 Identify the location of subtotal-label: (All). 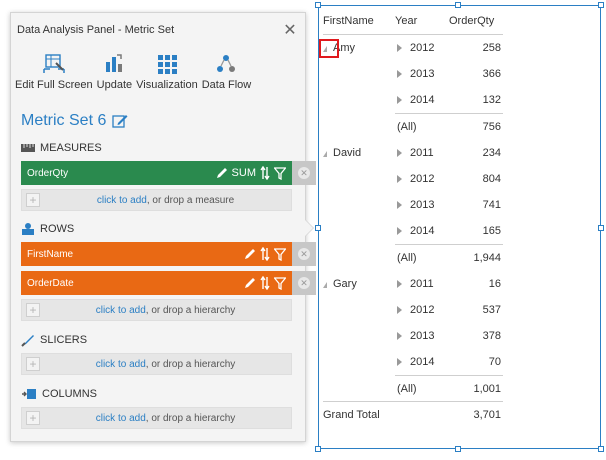
(407, 258).